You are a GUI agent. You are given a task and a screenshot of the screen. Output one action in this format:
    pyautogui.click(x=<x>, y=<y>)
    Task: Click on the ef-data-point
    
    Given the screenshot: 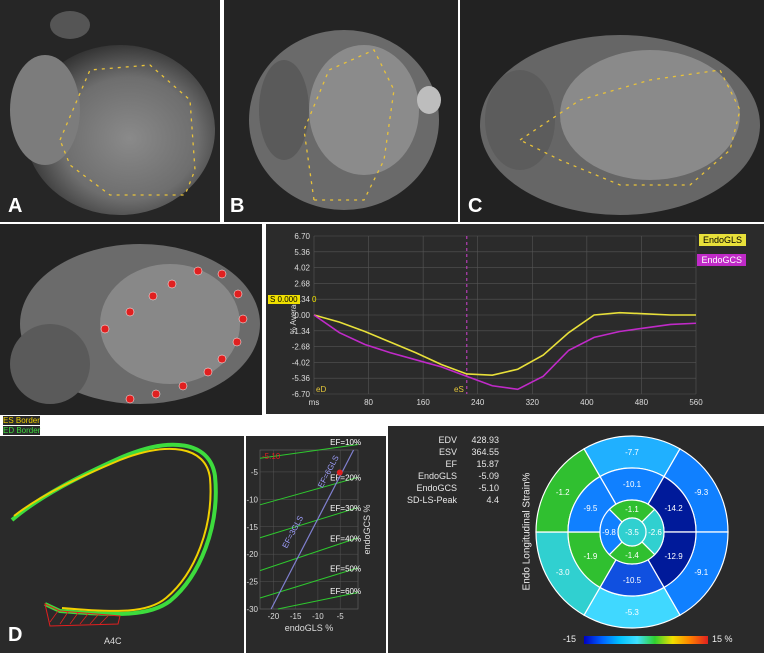 What is the action you would take?
    pyautogui.click(x=339, y=472)
    